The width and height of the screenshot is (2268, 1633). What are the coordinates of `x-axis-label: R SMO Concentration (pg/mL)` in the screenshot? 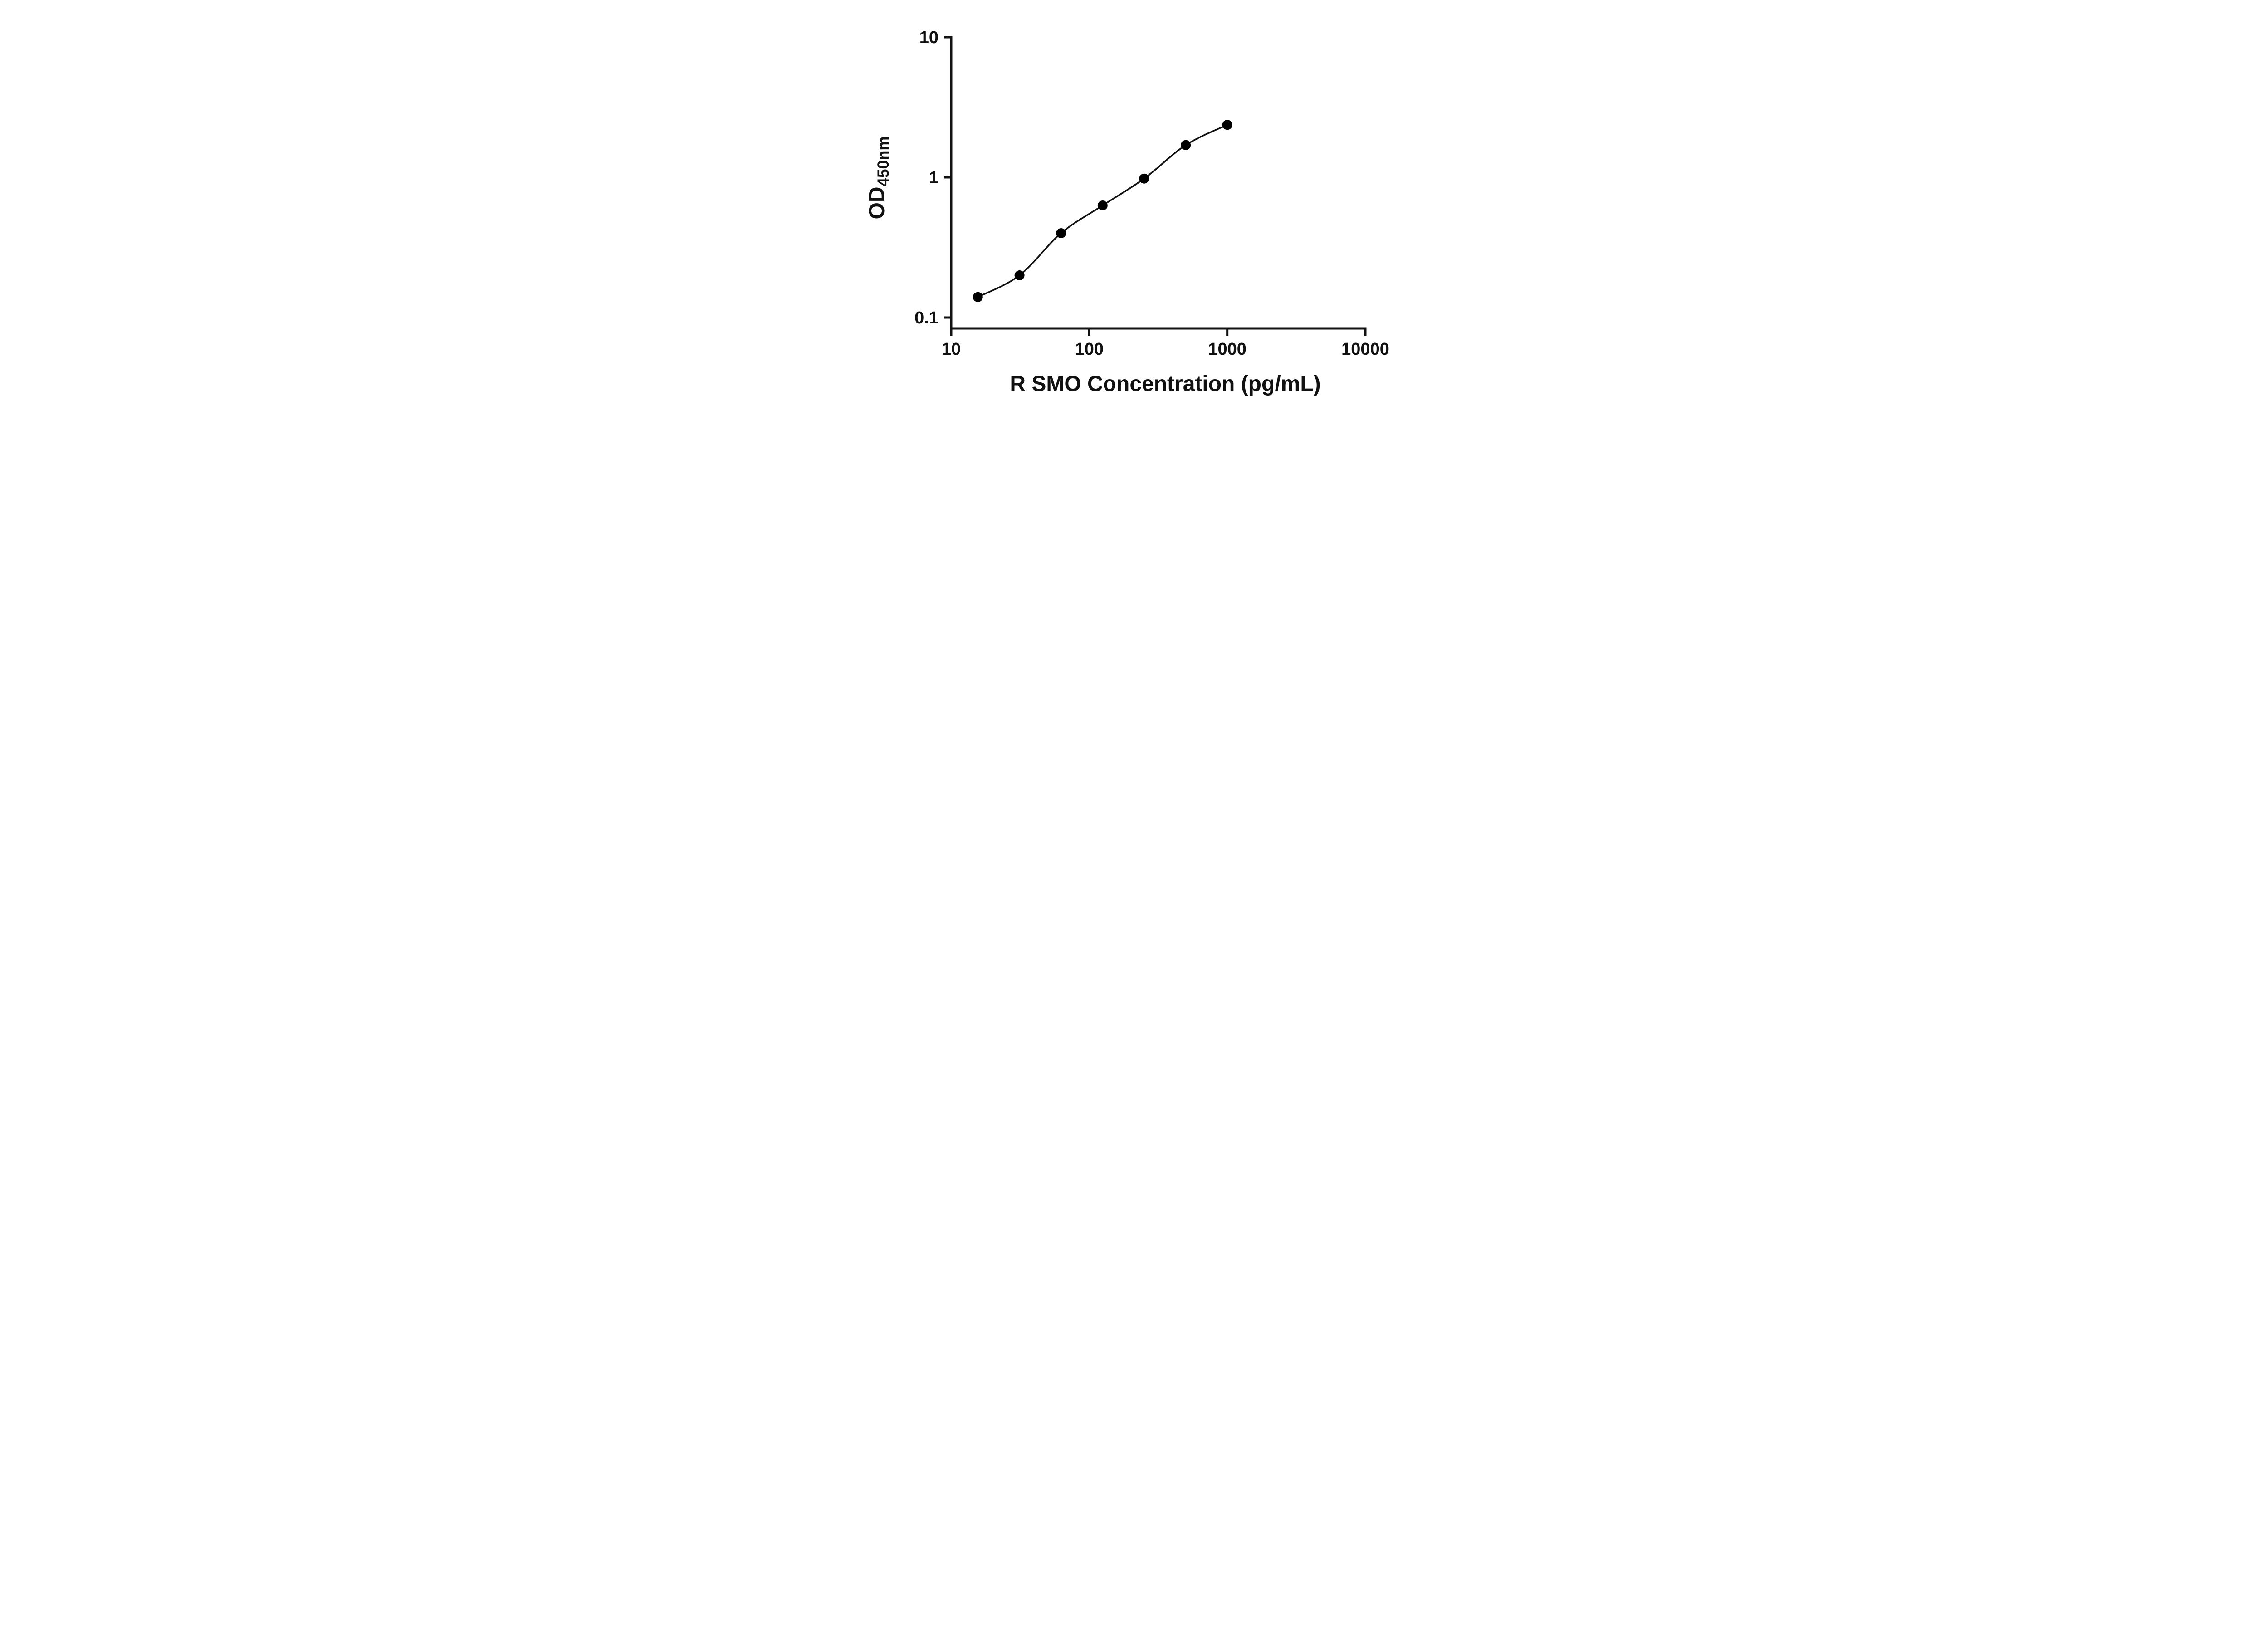 It's located at (1165, 384).